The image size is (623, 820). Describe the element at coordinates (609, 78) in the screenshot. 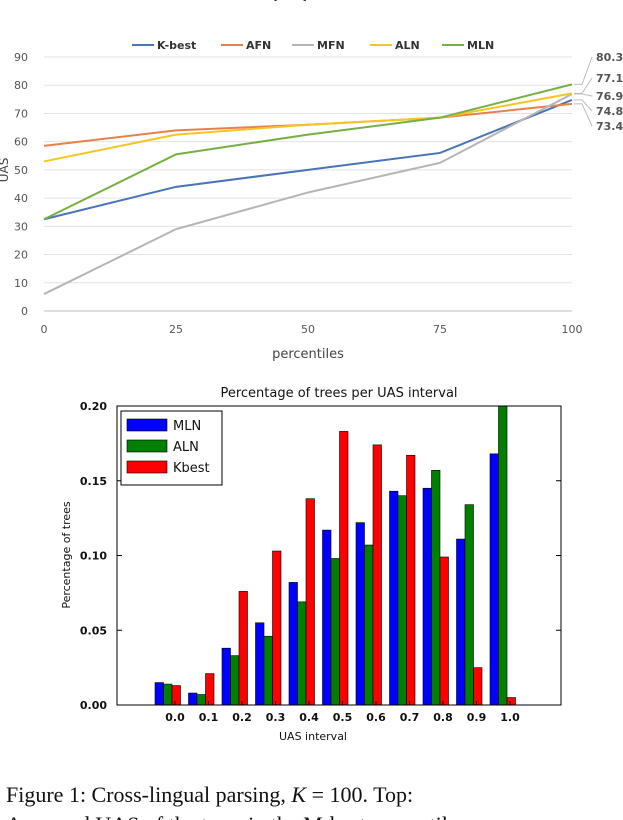

I see `end-value-label: 77.1` at that location.